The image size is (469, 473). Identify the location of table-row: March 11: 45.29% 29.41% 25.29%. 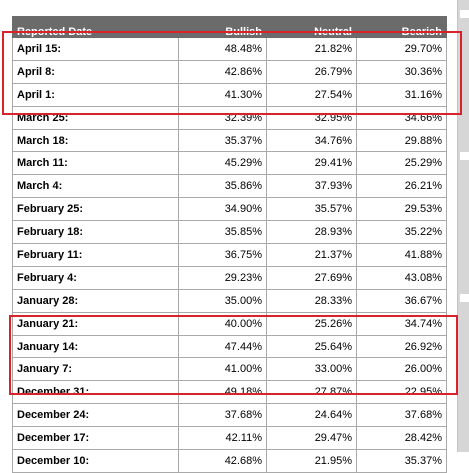
(229, 163).